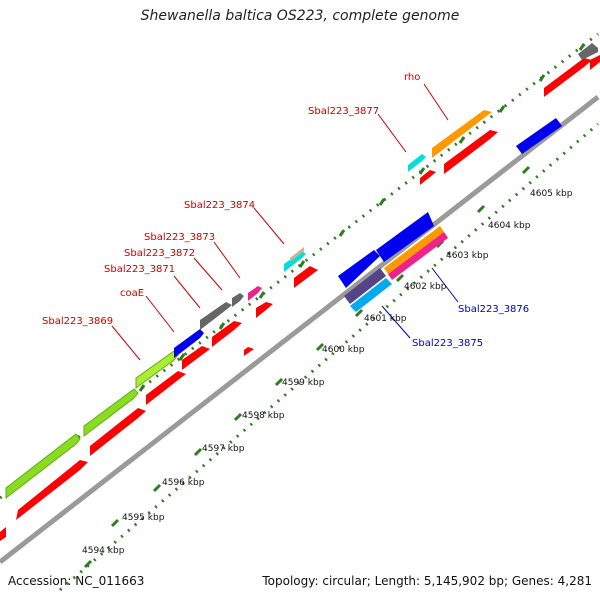 Image resolution: width=600 pixels, height=600 pixels. I want to click on scale-label: 4594 kbp, so click(103, 551).